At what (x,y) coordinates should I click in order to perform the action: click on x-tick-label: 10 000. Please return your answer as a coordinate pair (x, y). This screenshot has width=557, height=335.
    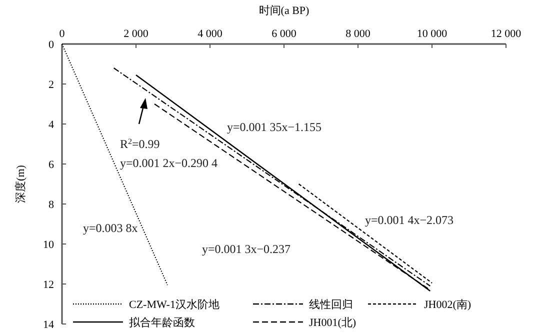
    Looking at the image, I should click on (432, 34).